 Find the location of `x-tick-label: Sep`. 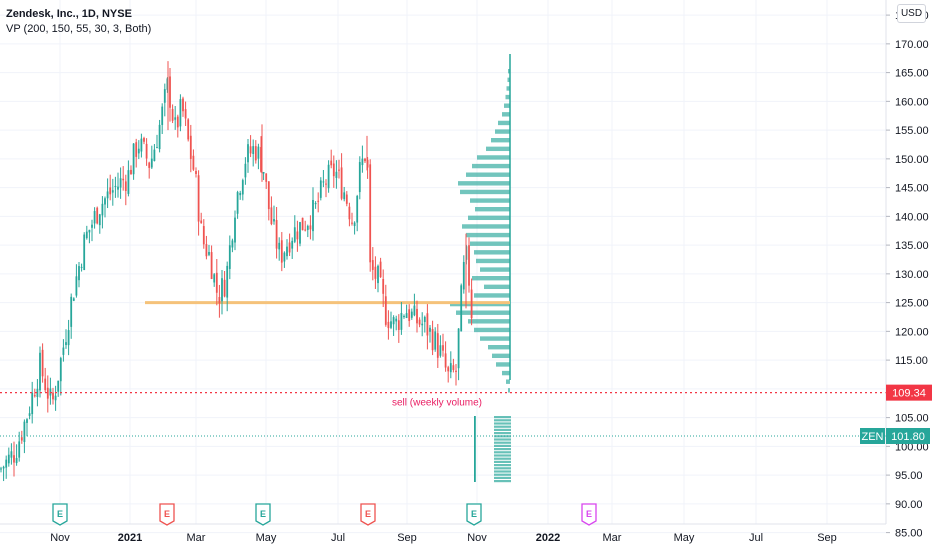

x-tick-label: Sep is located at coordinates (407, 538).